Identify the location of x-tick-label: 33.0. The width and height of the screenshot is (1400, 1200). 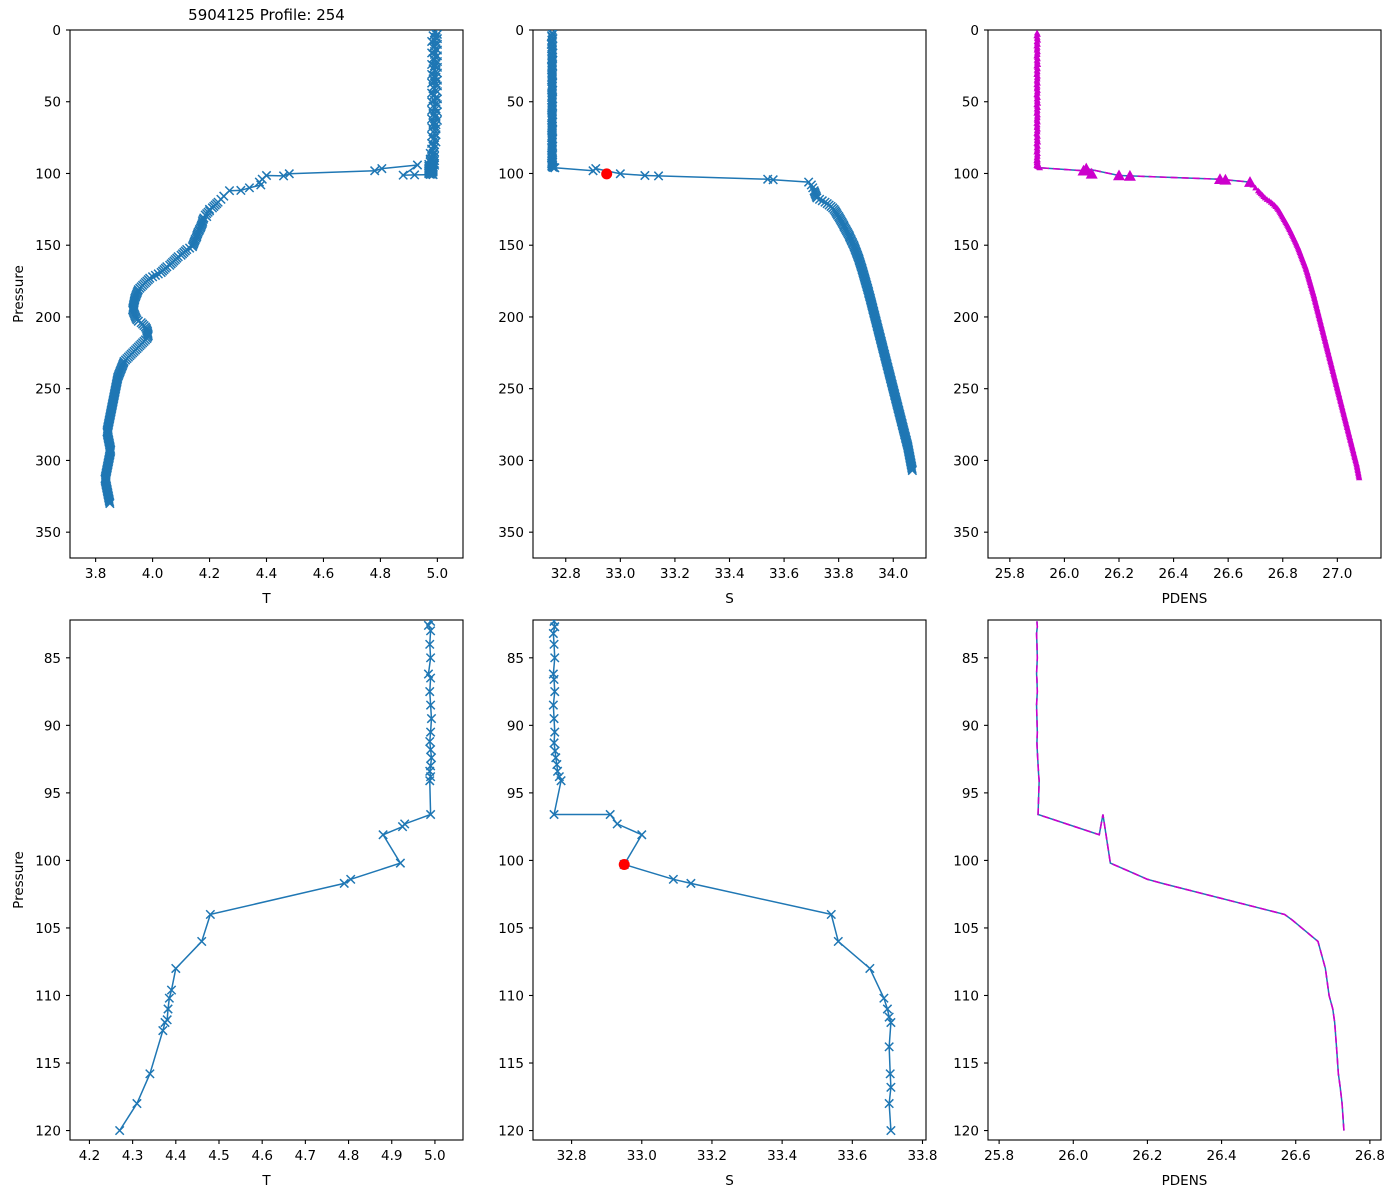
(642, 1156).